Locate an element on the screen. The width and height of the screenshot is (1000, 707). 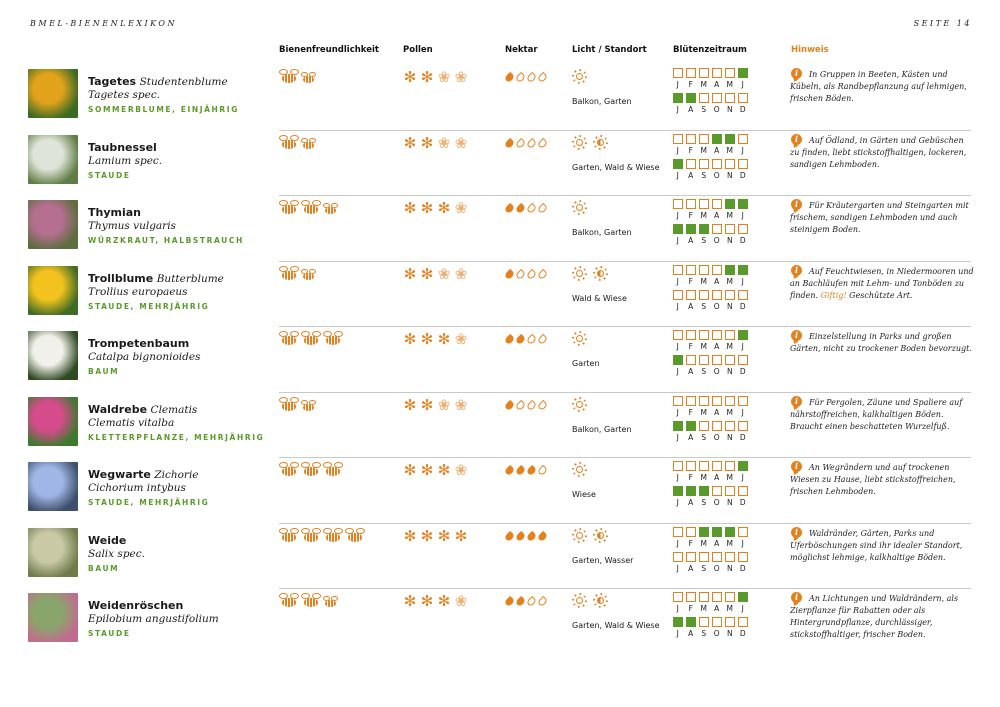
plant-location: Wald & Wiese is located at coordinates (599, 298).